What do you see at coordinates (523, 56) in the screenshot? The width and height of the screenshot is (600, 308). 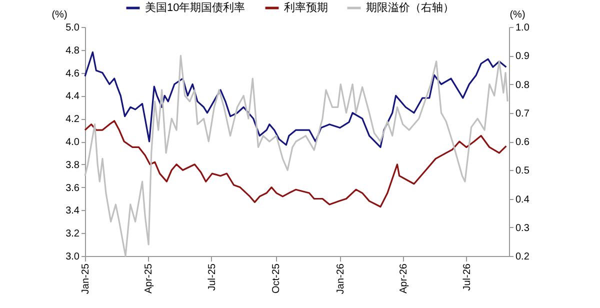 I see `y2-tick-label: 0.9` at bounding box center [523, 56].